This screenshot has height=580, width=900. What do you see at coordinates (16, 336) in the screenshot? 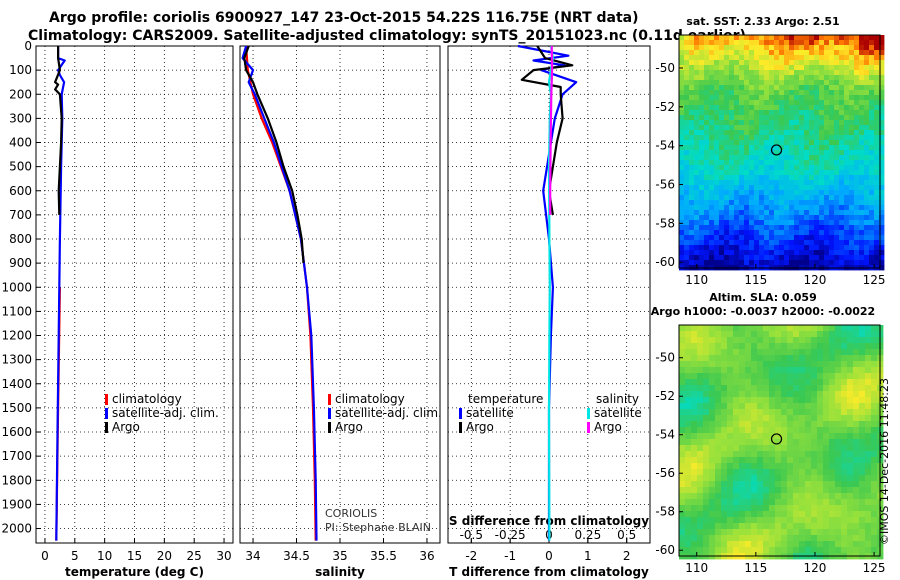
I see `y-tick-label: 1200` at bounding box center [16, 336].